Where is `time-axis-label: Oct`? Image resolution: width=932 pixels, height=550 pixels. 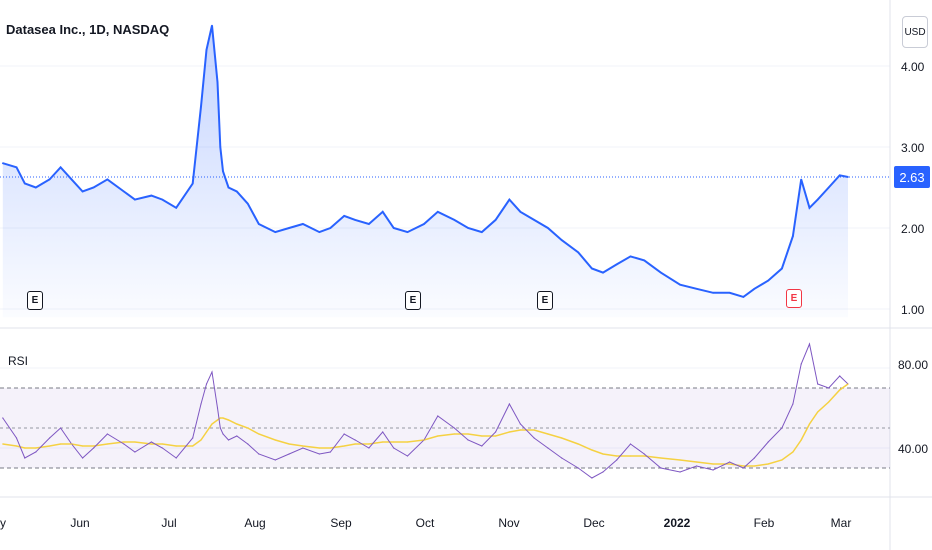
time-axis-label: Oct is located at coordinates (425, 523).